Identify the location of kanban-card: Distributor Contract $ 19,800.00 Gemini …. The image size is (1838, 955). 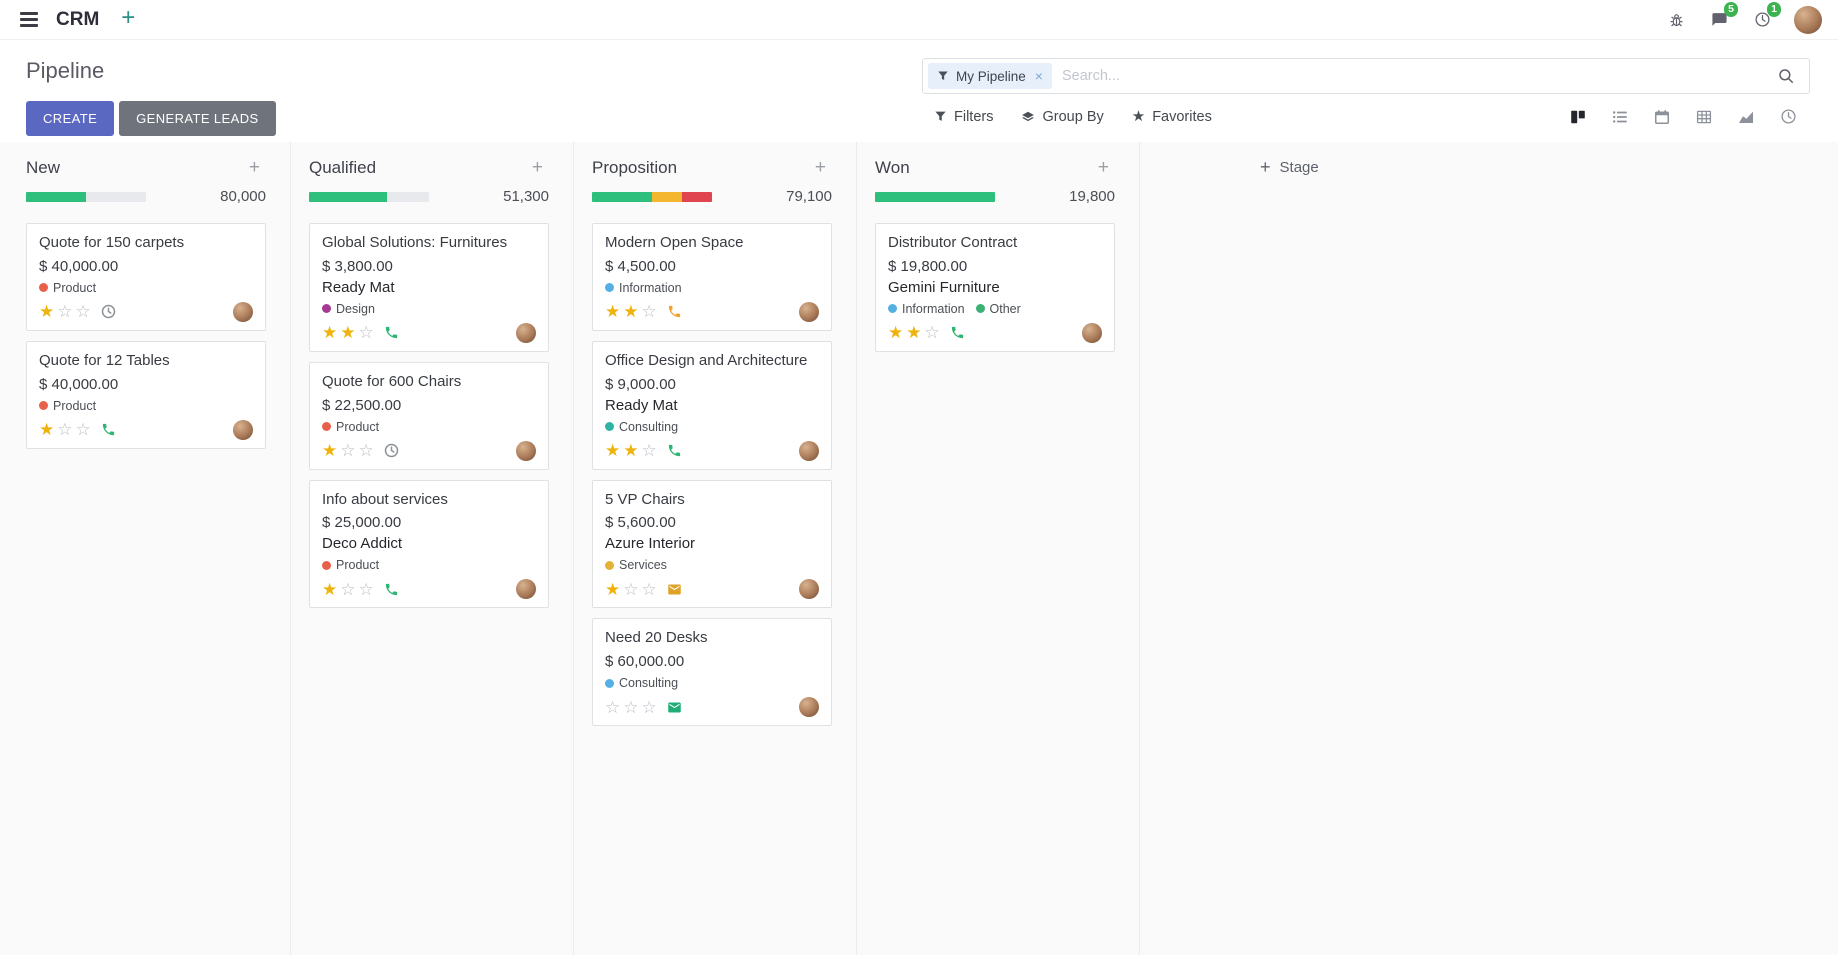
(995, 287).